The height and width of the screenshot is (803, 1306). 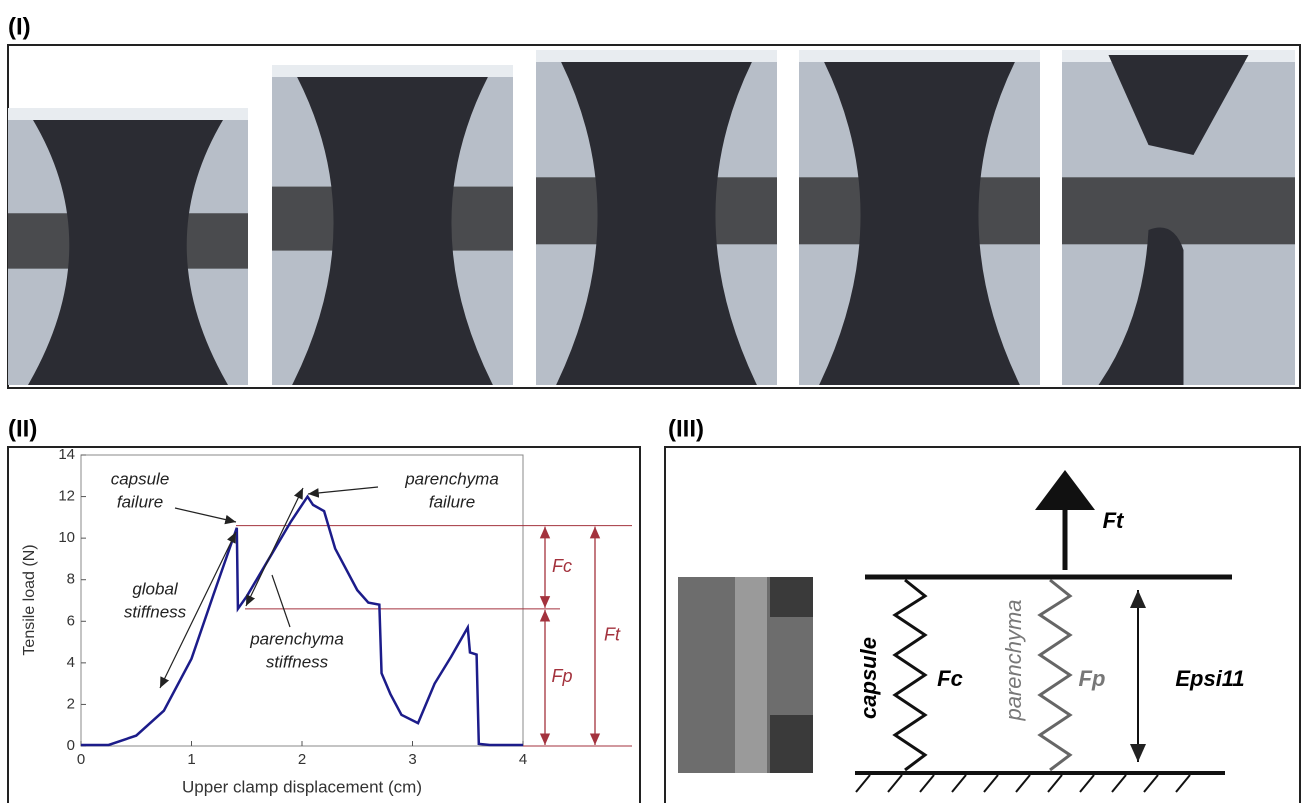 What do you see at coordinates (71, 579) in the screenshot?
I see `y-tick-label: 8` at bounding box center [71, 579].